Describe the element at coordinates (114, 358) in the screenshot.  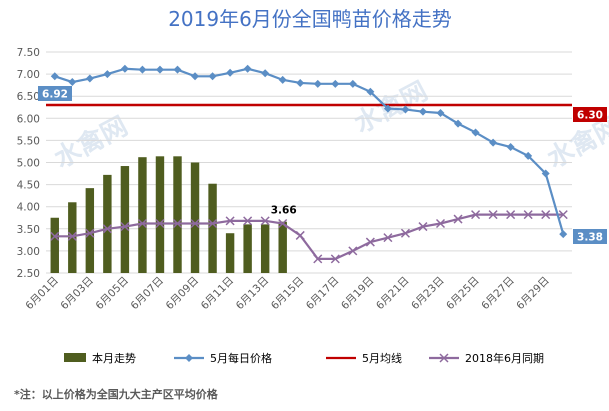
I see `legend-label: 本月走势` at that location.